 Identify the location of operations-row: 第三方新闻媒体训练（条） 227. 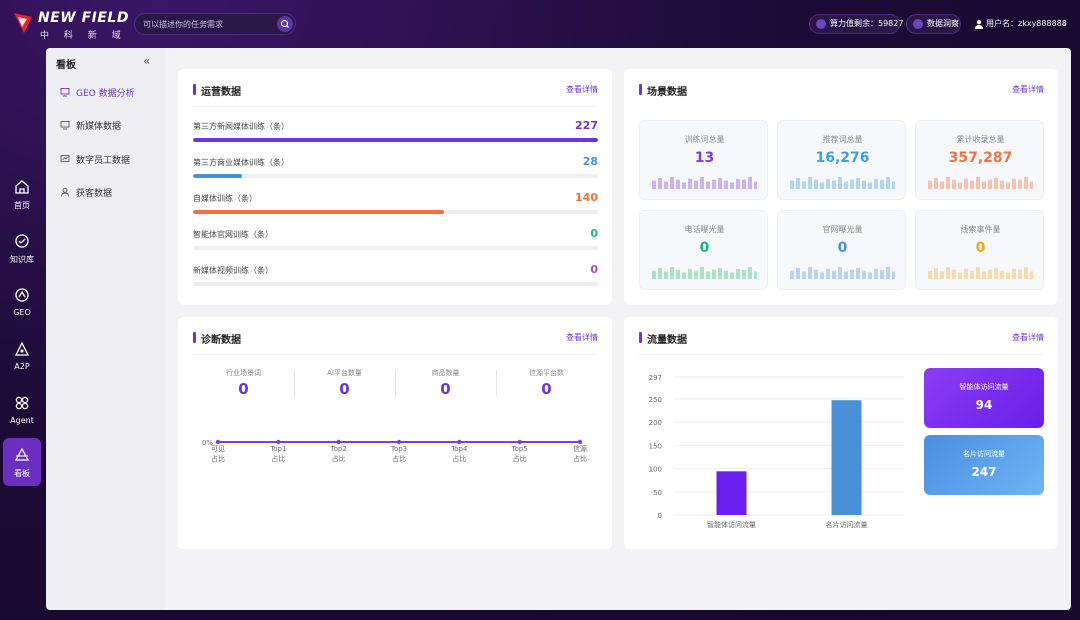
(395, 135).